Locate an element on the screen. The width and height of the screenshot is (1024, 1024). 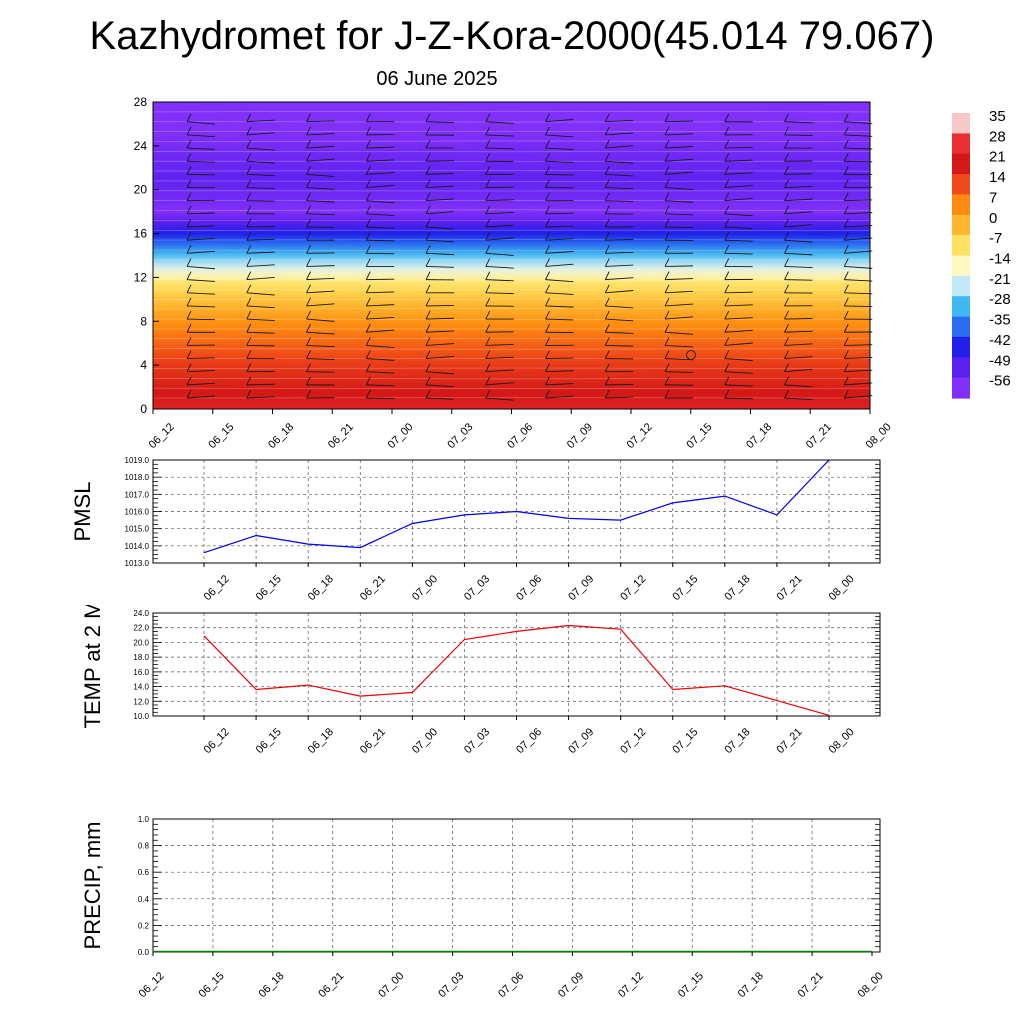
x-tick-label: 06_21 is located at coordinates (373, 588).